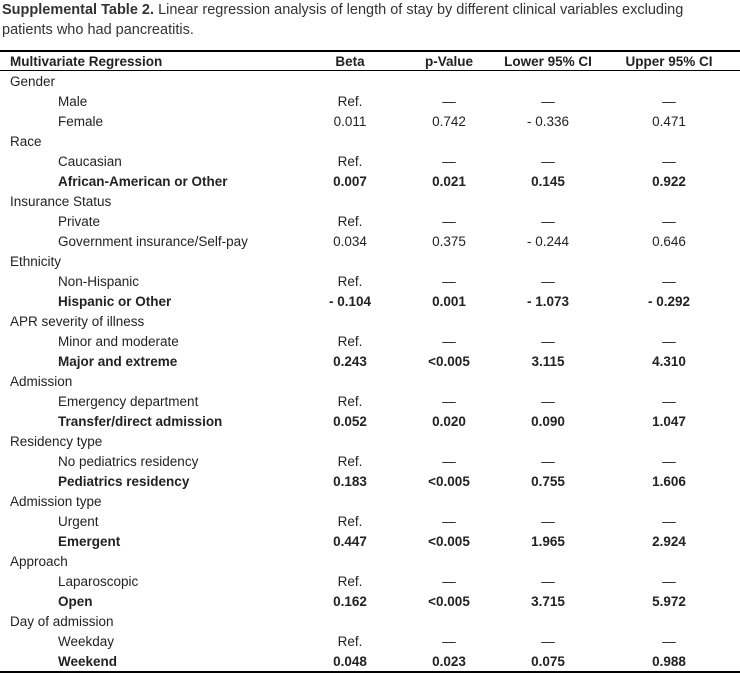  I want to click on cell: 0.001, so click(449, 301).